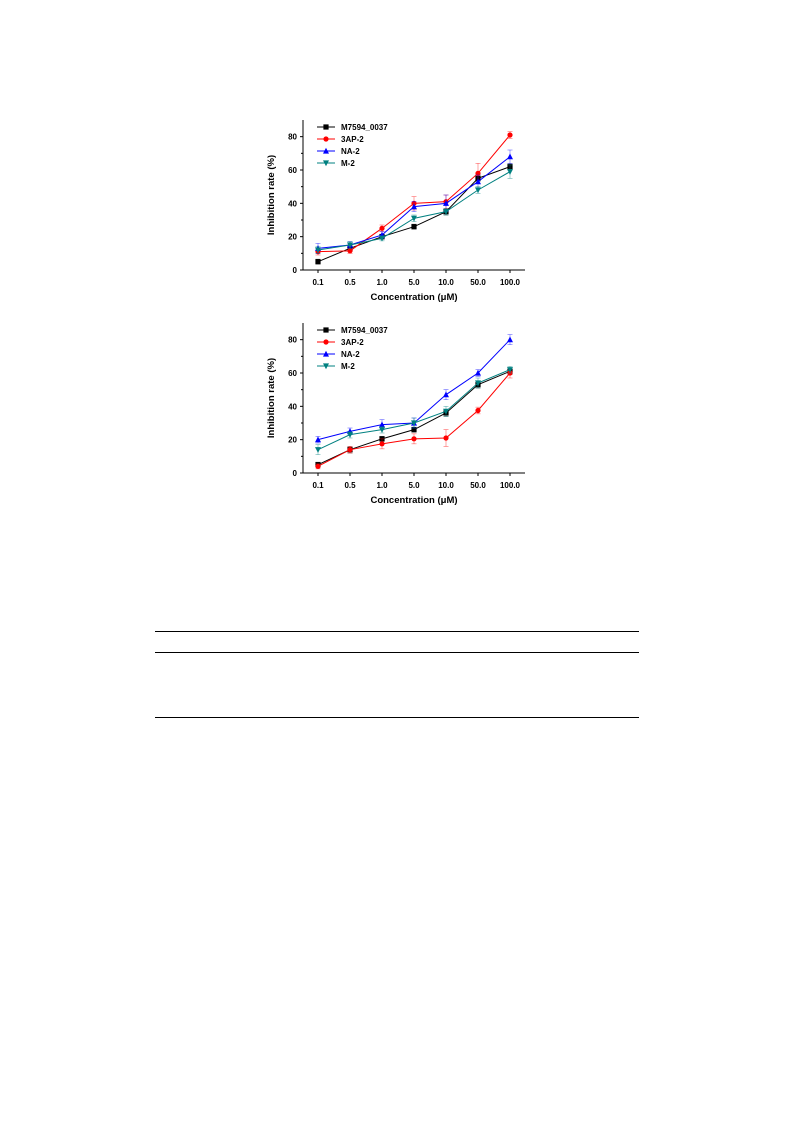 The height and width of the screenshot is (1121, 793). Describe the element at coordinates (292, 237) in the screenshot. I see `c0-y-tick-label: 20` at that location.